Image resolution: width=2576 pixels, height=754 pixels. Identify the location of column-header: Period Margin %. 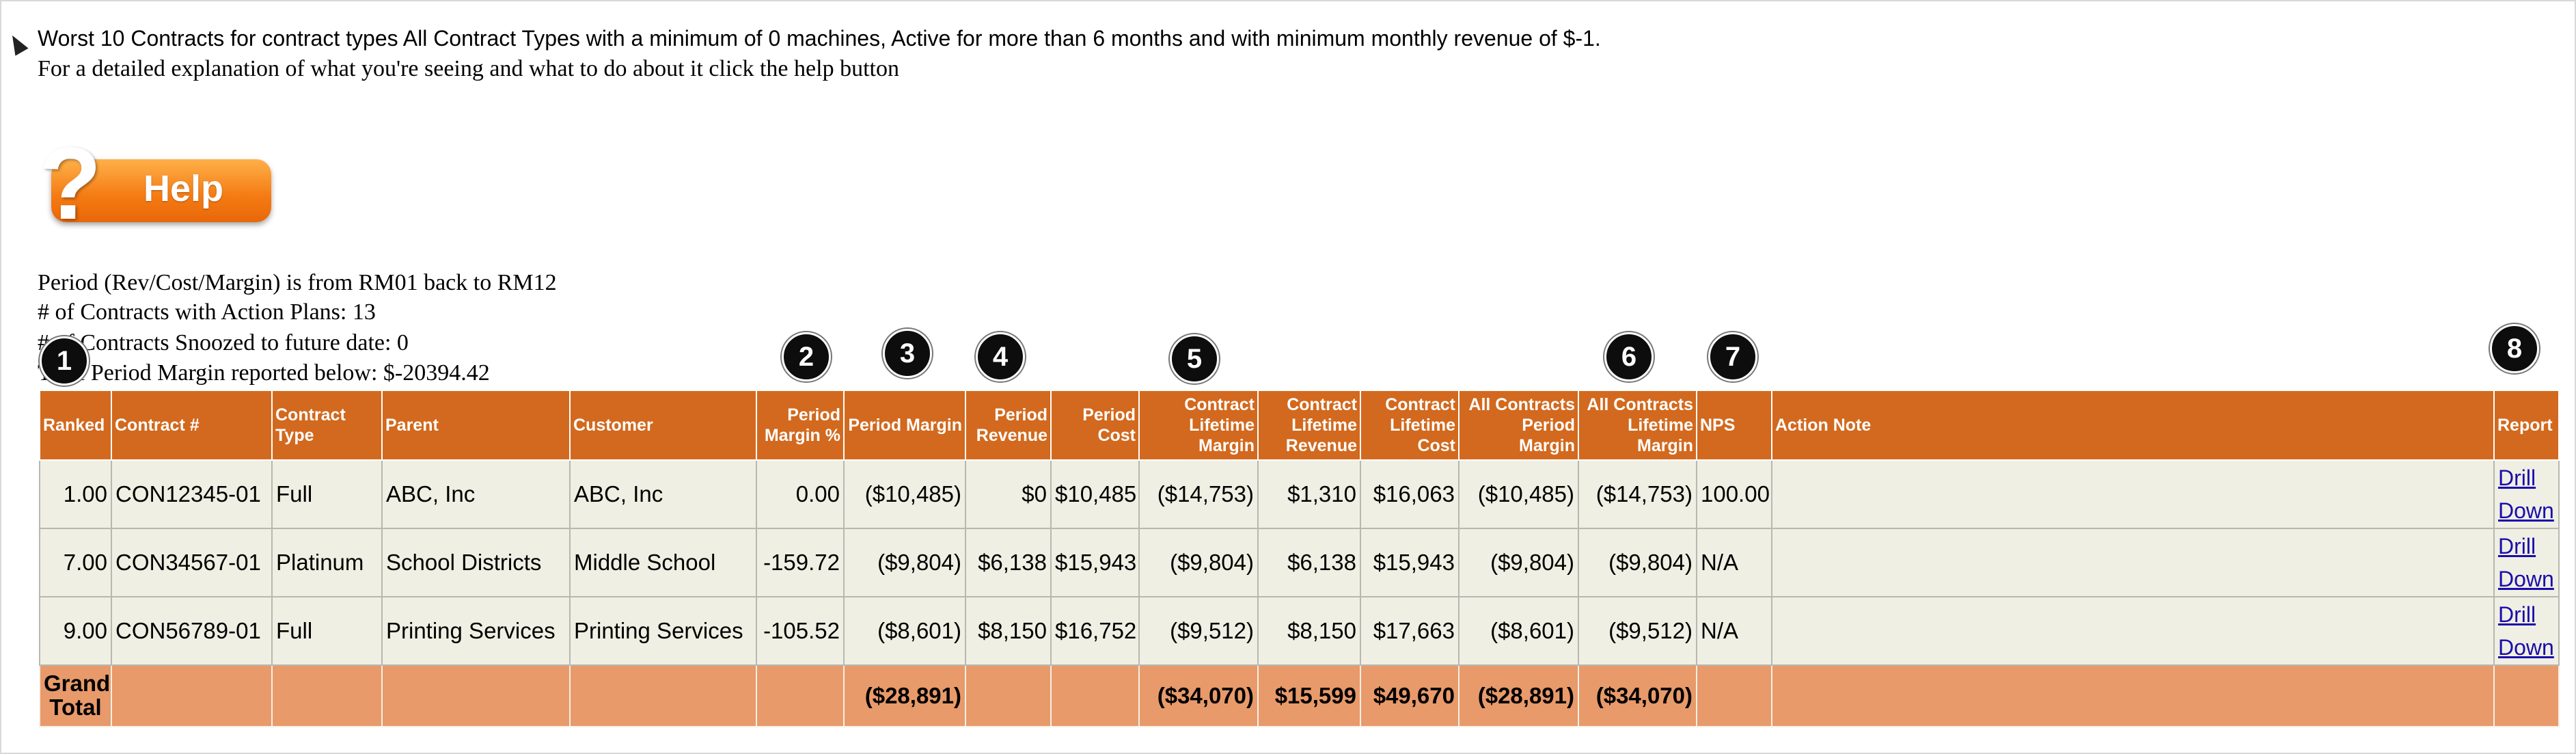
(800, 426).